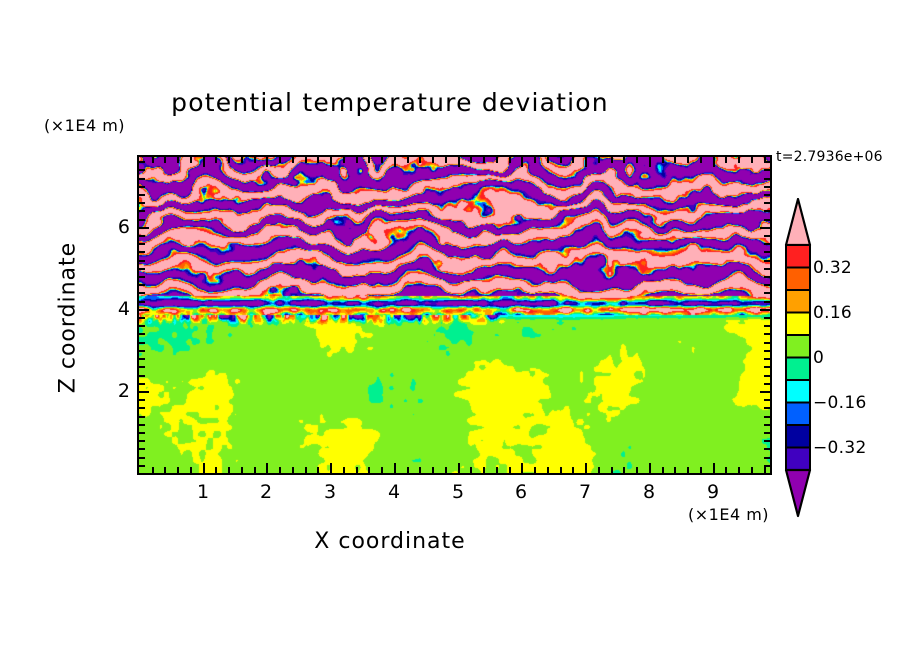 This screenshot has height=654, width=904. What do you see at coordinates (840, 402) in the screenshot?
I see `colorbar-tick-label: −0.16` at bounding box center [840, 402].